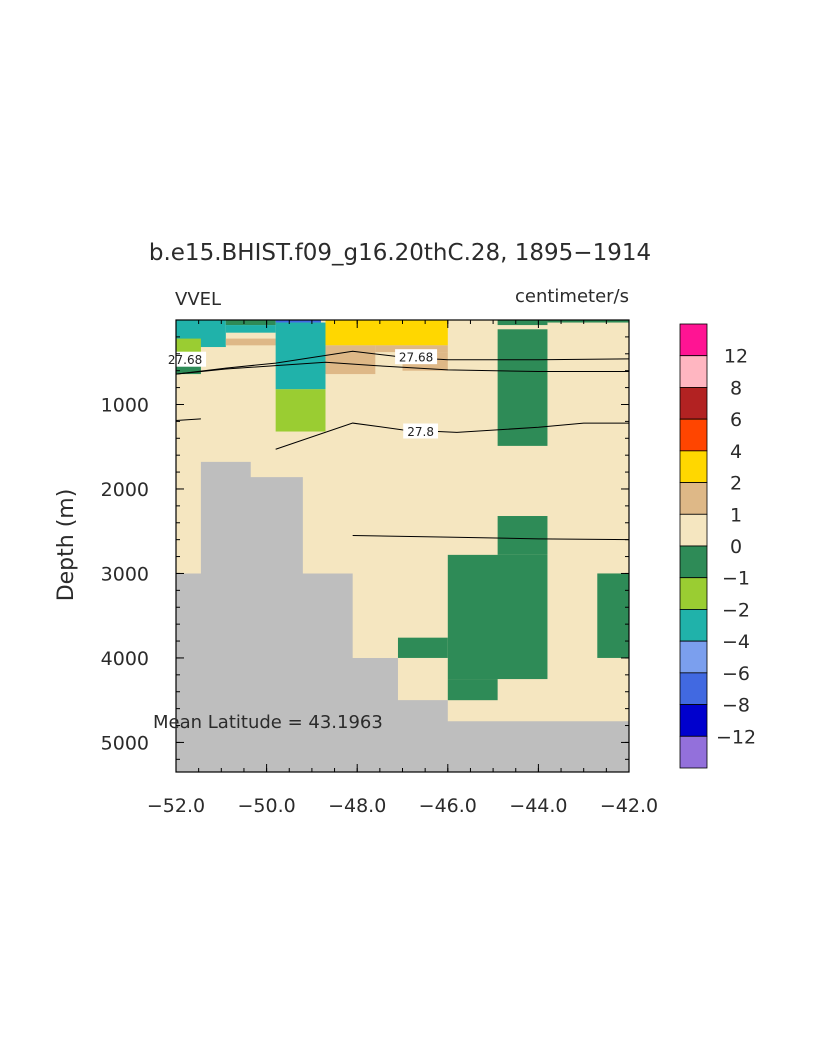  Describe the element at coordinates (736, 357) in the screenshot. I see `colorbar-label: 12` at that location.